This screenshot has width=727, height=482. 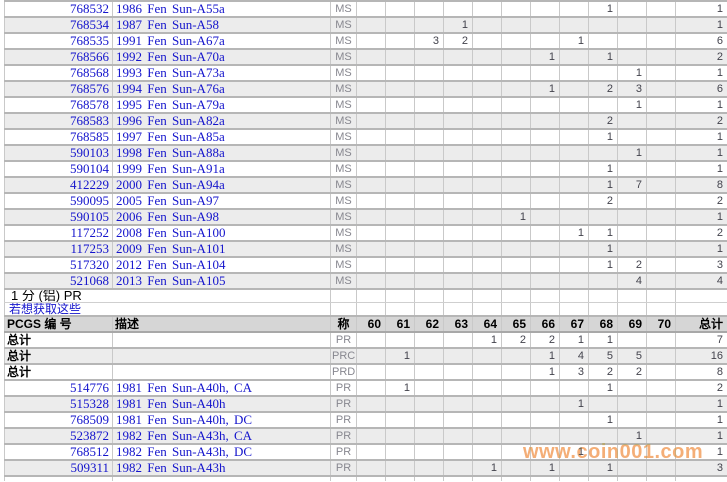 What do you see at coordinates (221, 201) in the screenshot?
I see `coin-description-link: 2005 Fen Sun-A97` at bounding box center [221, 201].